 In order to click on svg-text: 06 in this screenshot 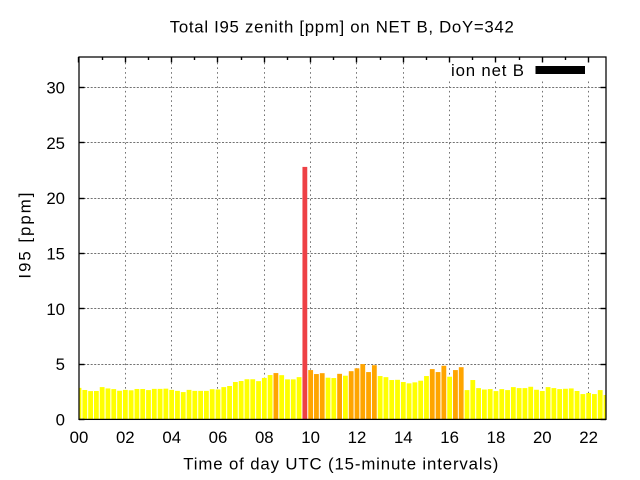, I will do `click(218, 437)`.